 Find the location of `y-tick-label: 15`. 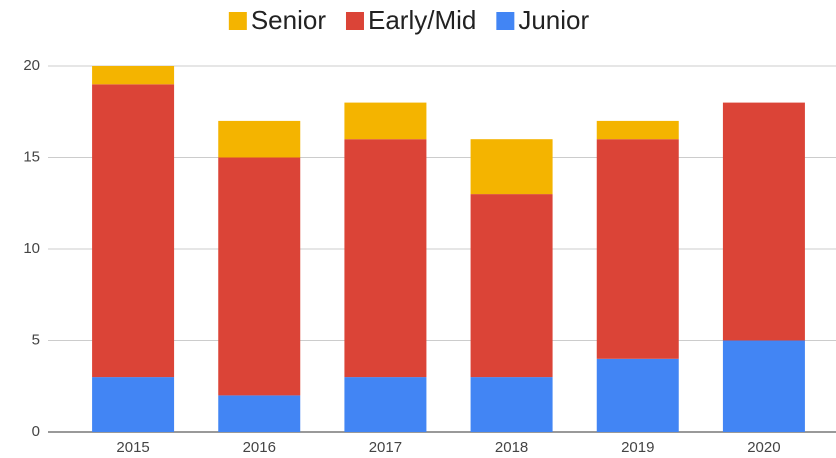

y-tick-label: 15 is located at coordinates (31, 156).